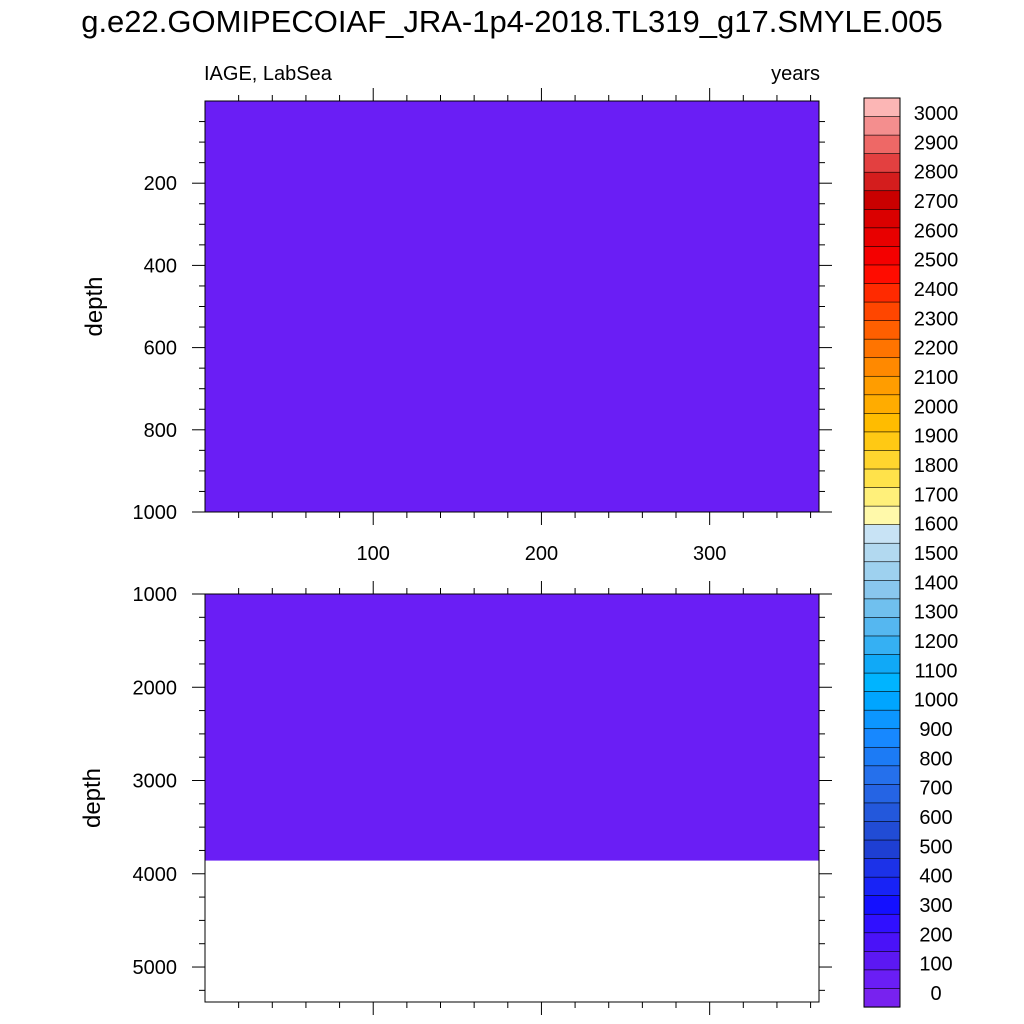 Image resolution: width=1024 pixels, height=1024 pixels. I want to click on y-tick-label: 600, so click(160, 349).